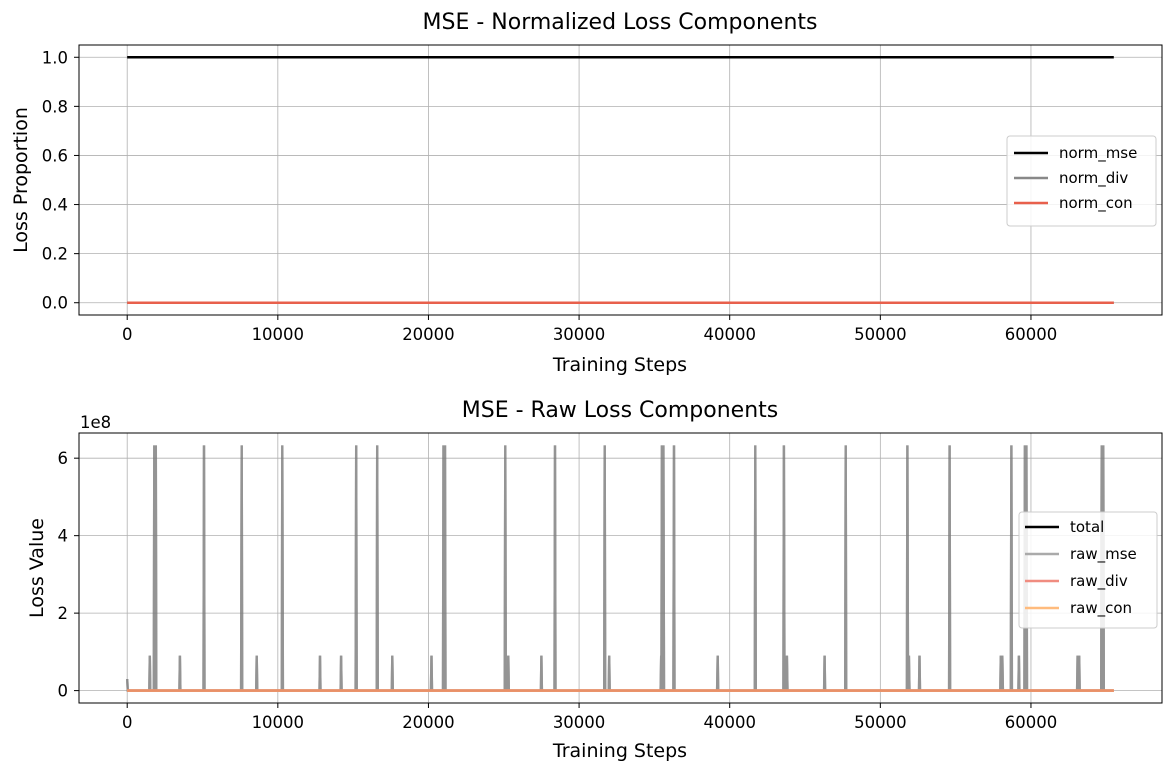 This screenshot has height=771, width=1172. I want to click on y-offset-label: 1e8, so click(95, 422).